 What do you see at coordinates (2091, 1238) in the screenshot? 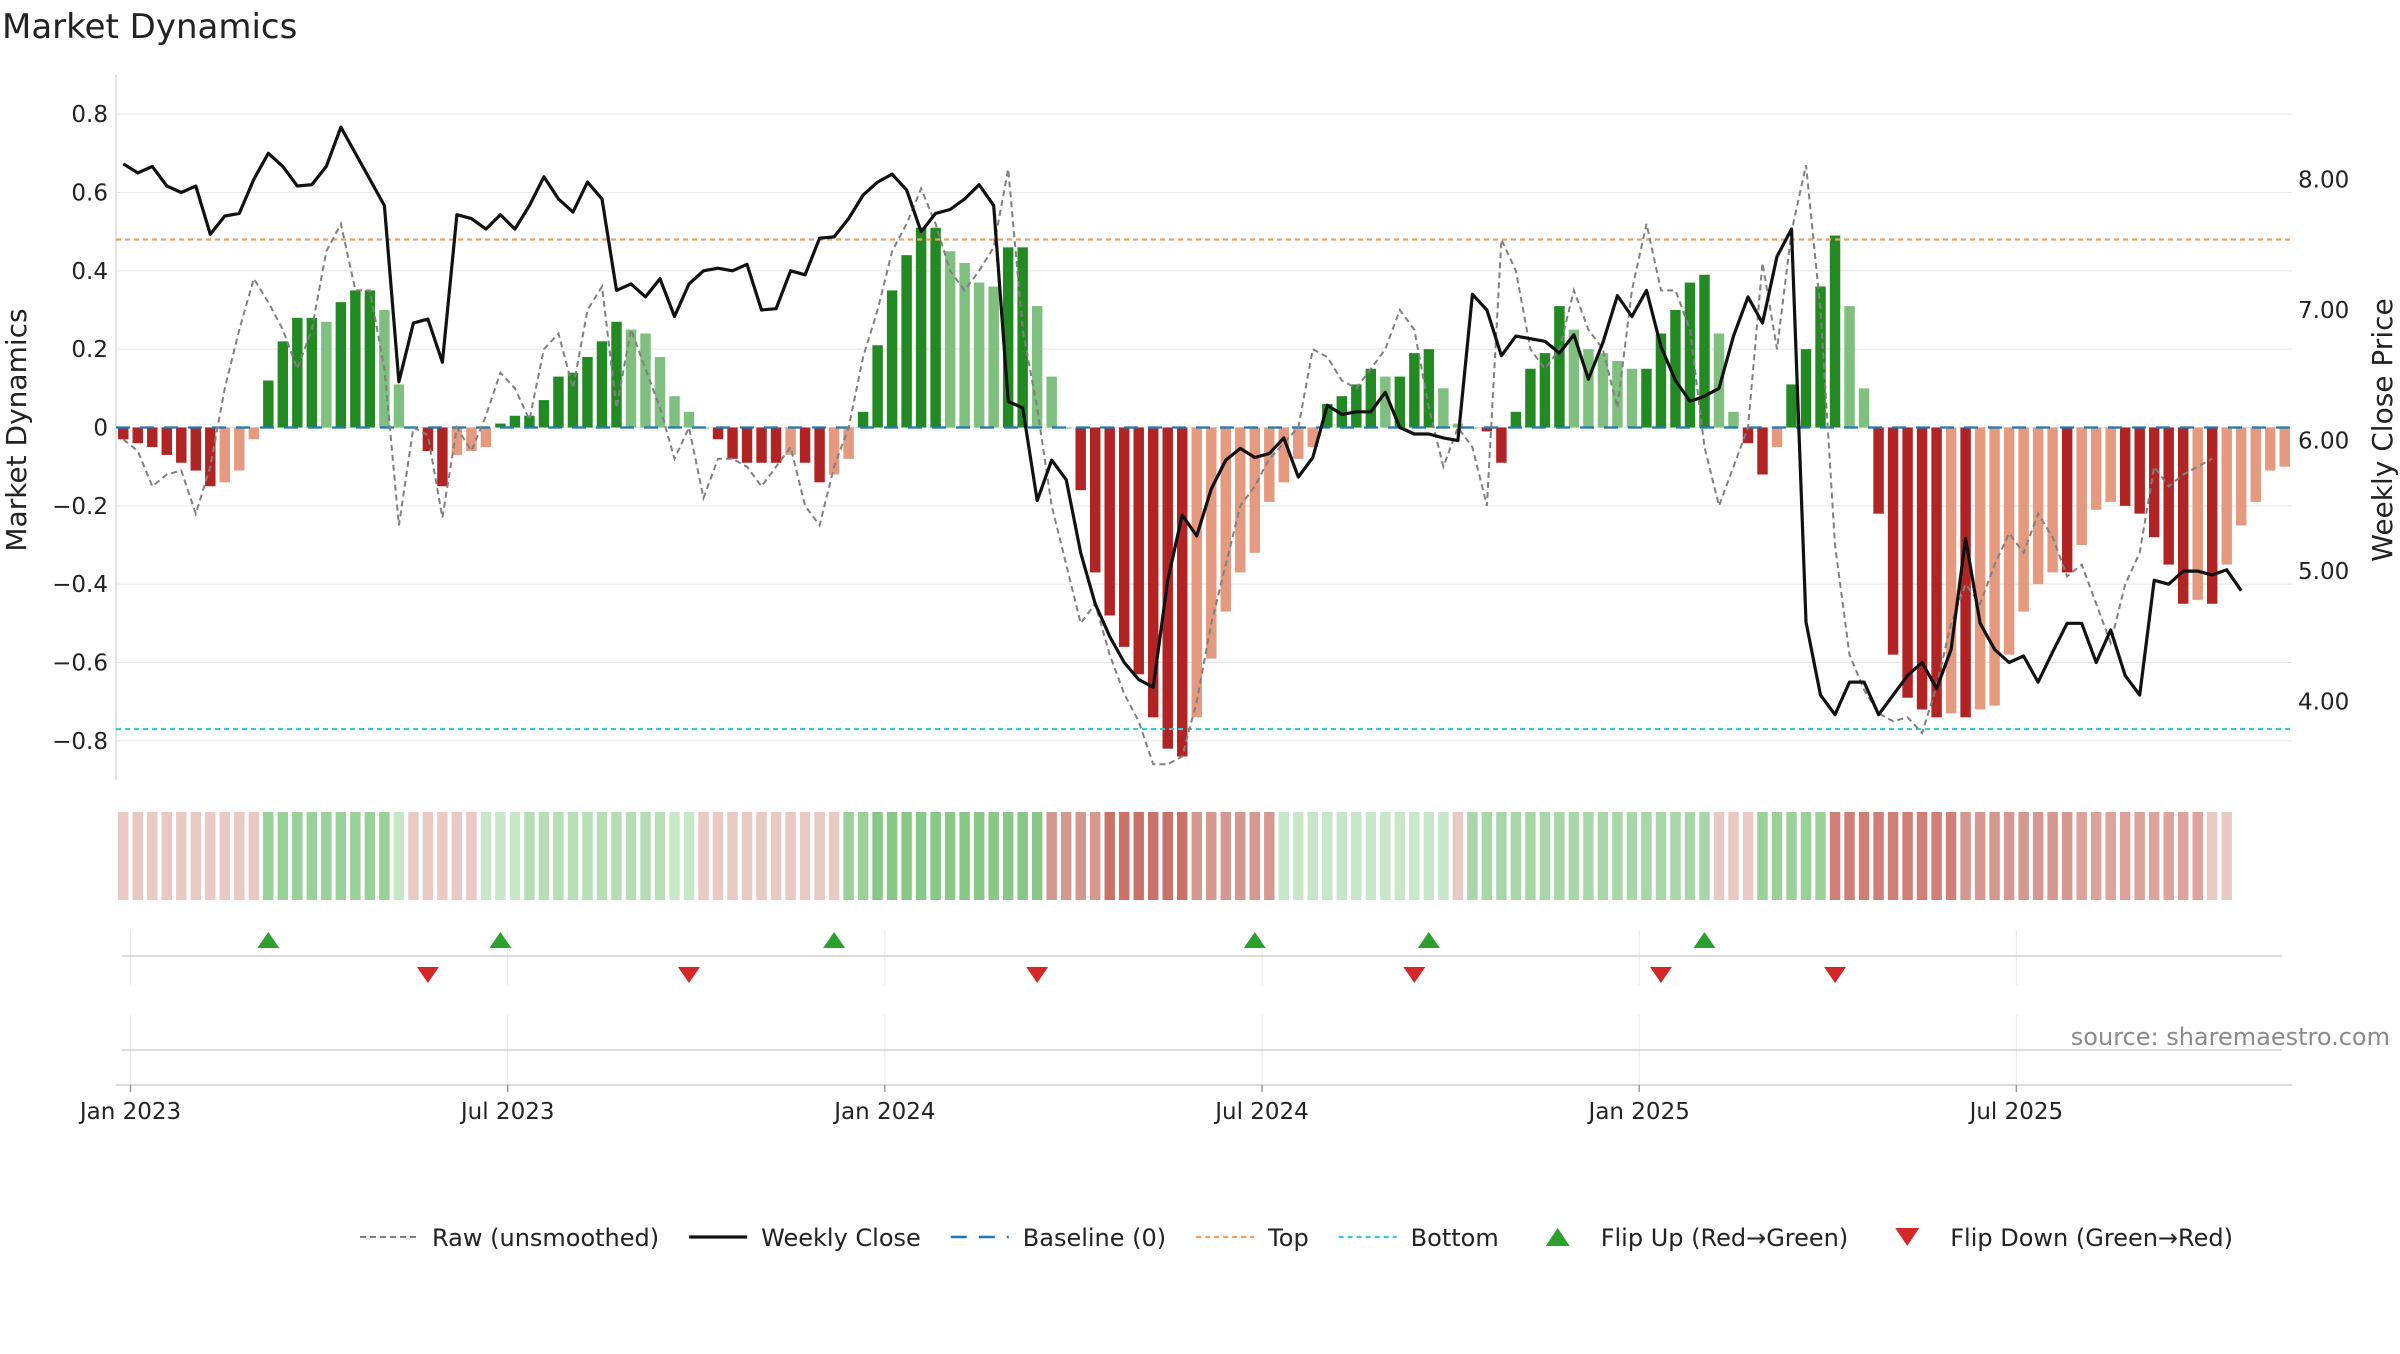
I see `legend-label: Flip Down (Green→Red)` at bounding box center [2091, 1238].